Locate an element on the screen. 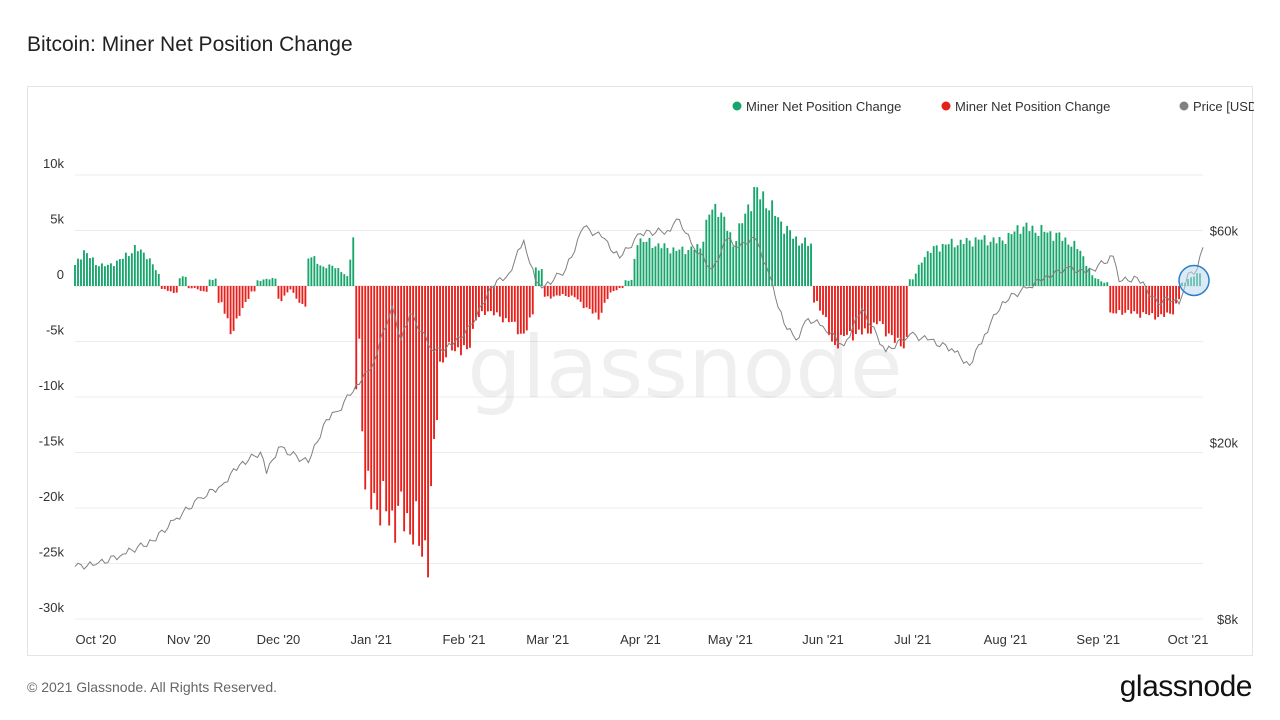 The width and height of the screenshot is (1280, 720). y-left-tick-label: 0 is located at coordinates (60, 274).